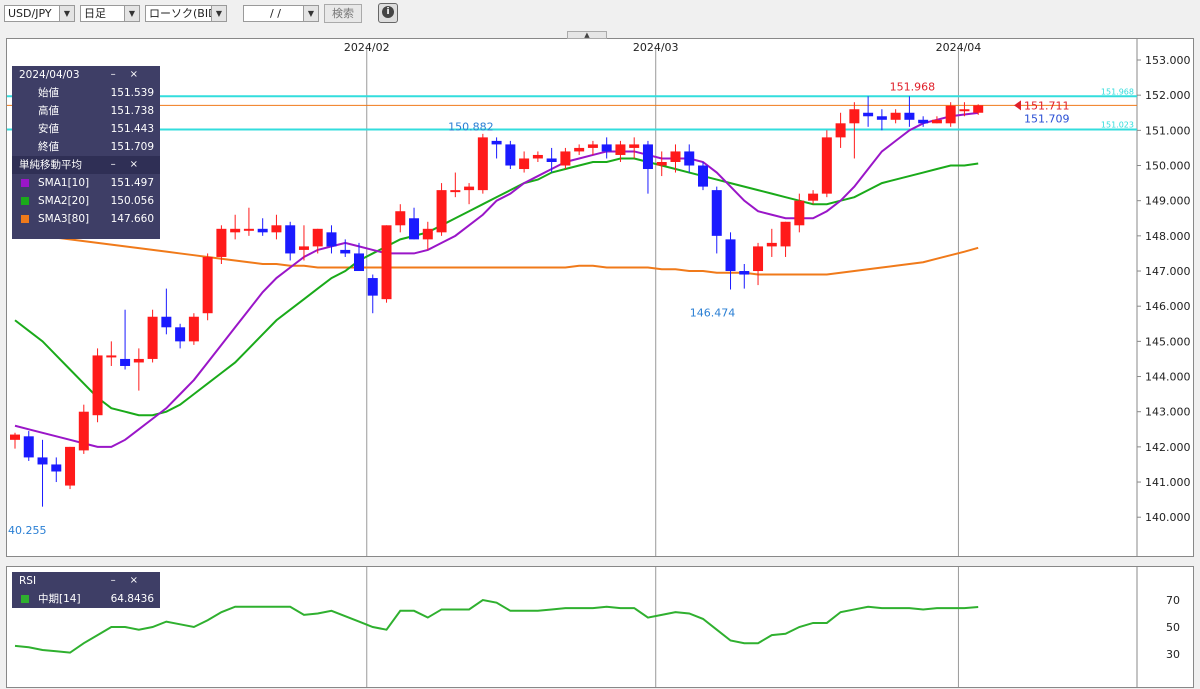 The height and width of the screenshot is (689, 1200). What do you see at coordinates (132, 599) in the screenshot?
I see `rsi-value: 64.8436` at bounding box center [132, 599].